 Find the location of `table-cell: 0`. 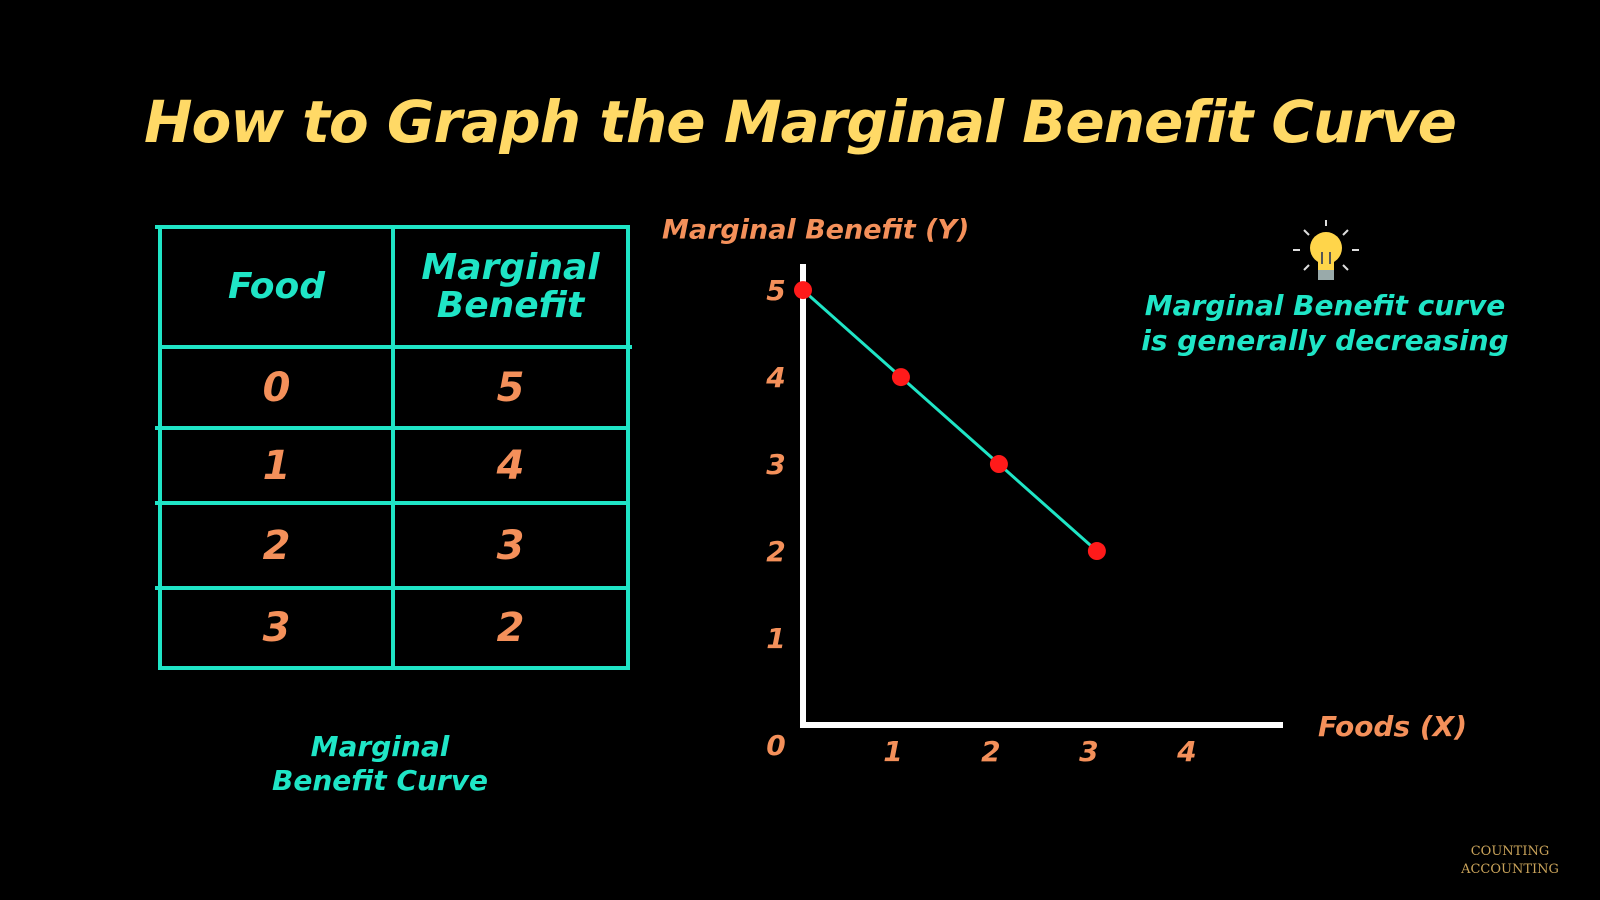

table-cell: 0 is located at coordinates (276, 387).